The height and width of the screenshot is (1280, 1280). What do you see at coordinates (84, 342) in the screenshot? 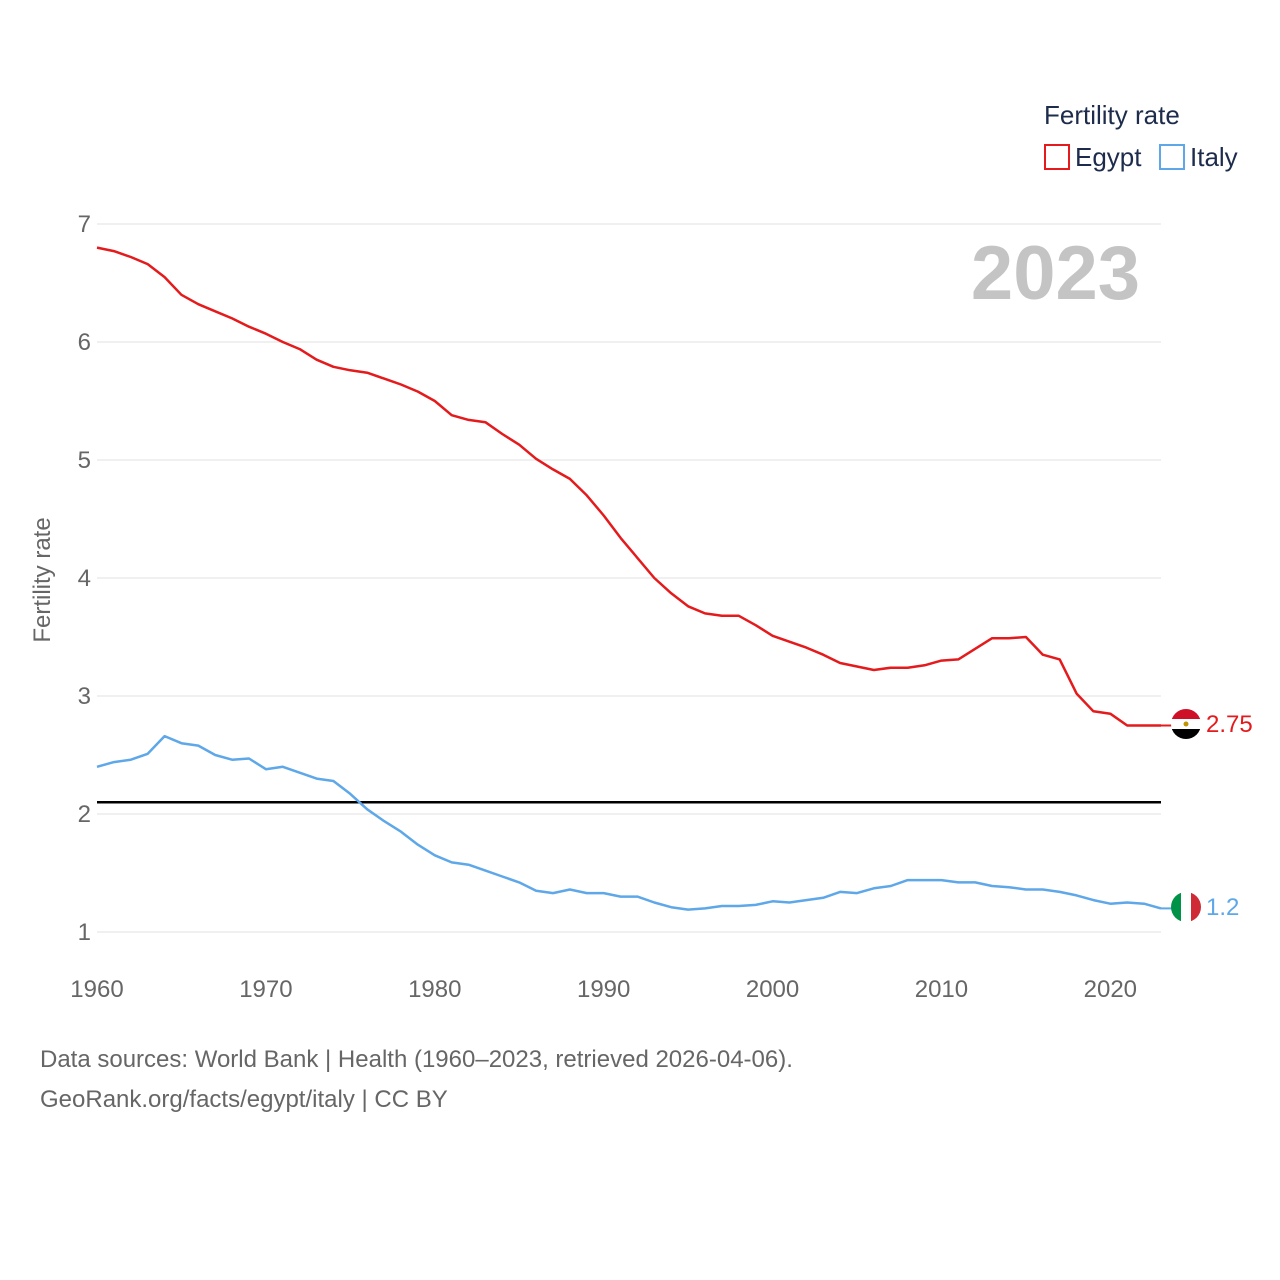
I see `y-tick-label: 6` at bounding box center [84, 342].